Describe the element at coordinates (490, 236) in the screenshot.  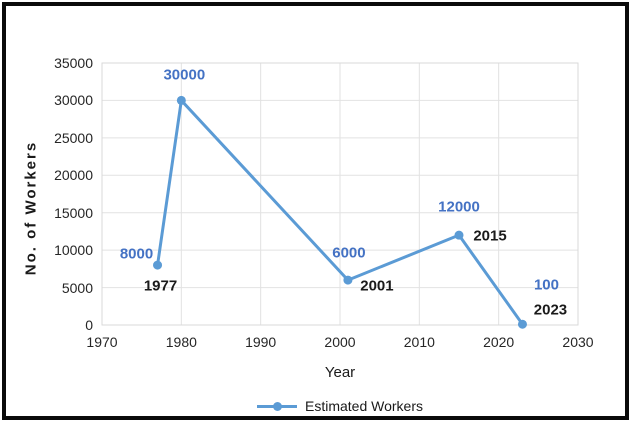
I see `data-label-year: 2015` at that location.